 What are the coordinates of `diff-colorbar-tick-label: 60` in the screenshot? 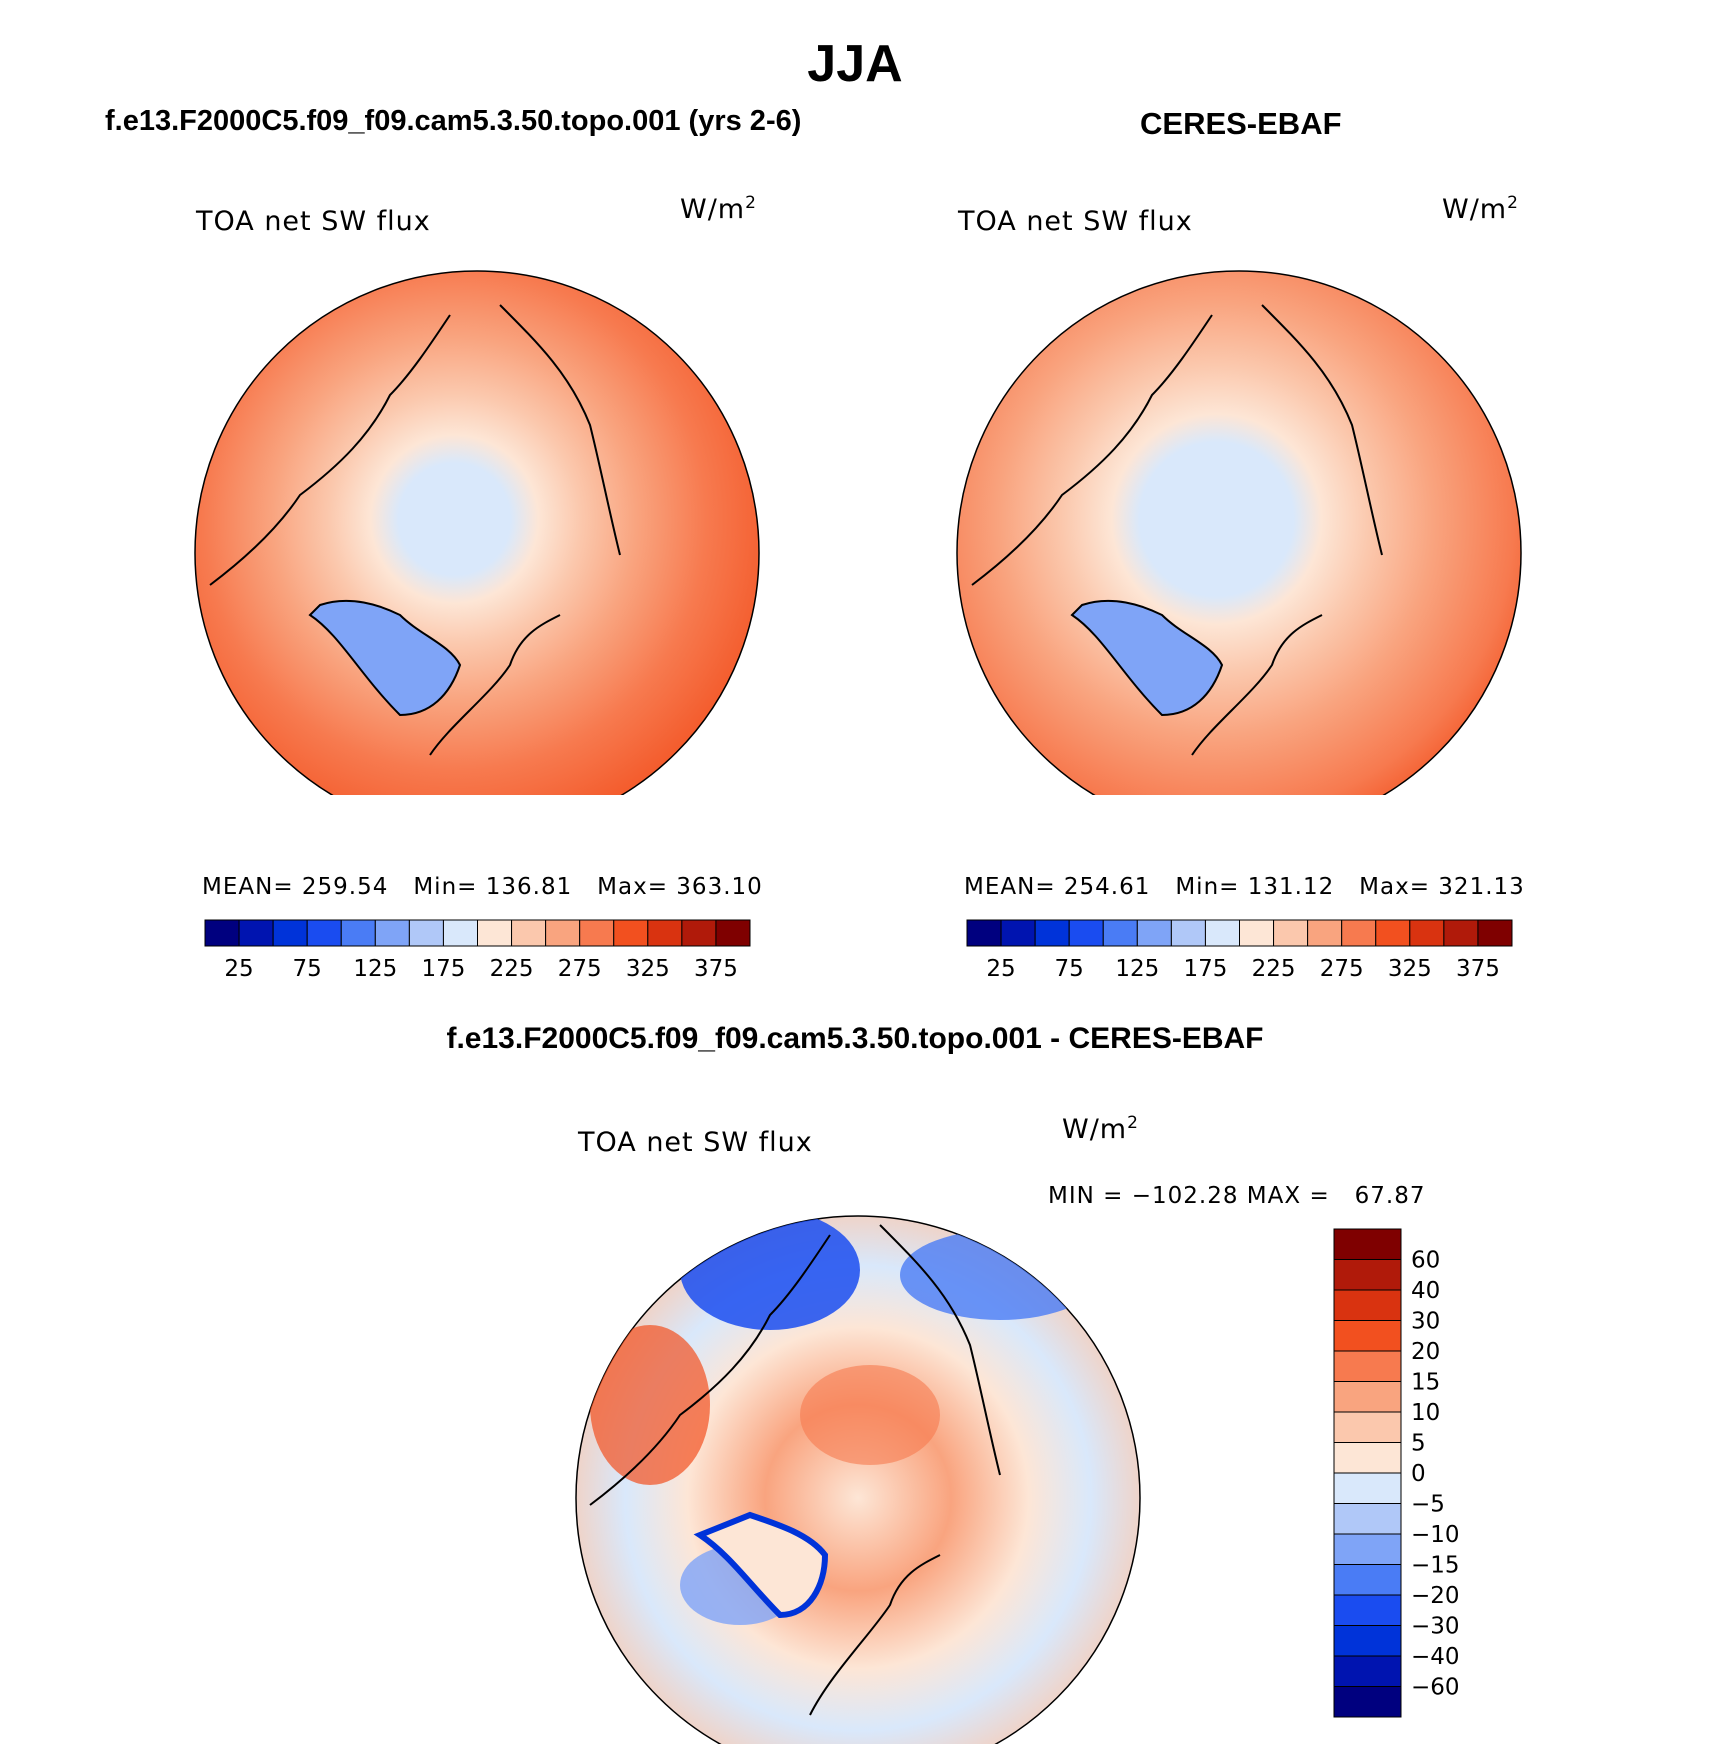 It's located at (1425, 1261).